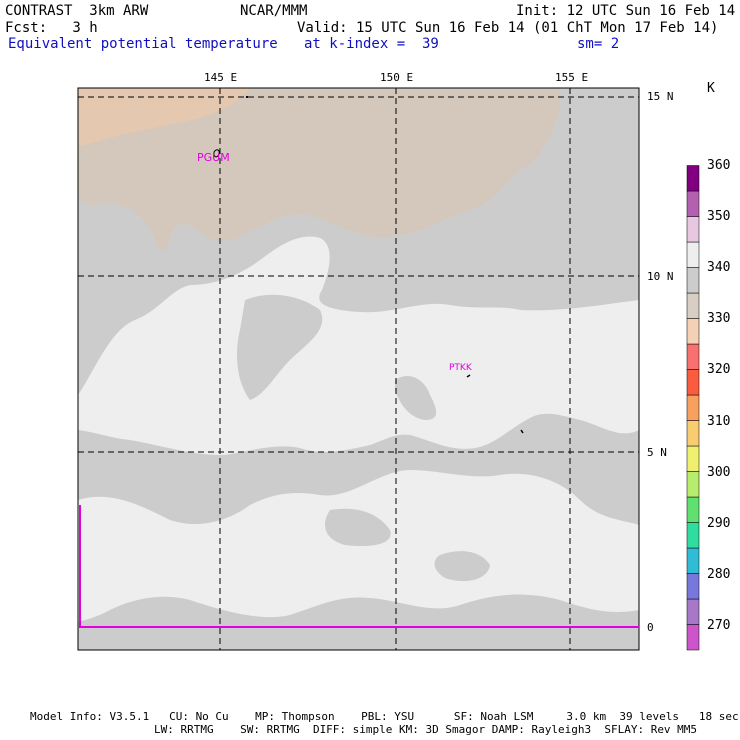 The height and width of the screenshot is (740, 740). I want to click on colorbar-label: 330, so click(719, 319).